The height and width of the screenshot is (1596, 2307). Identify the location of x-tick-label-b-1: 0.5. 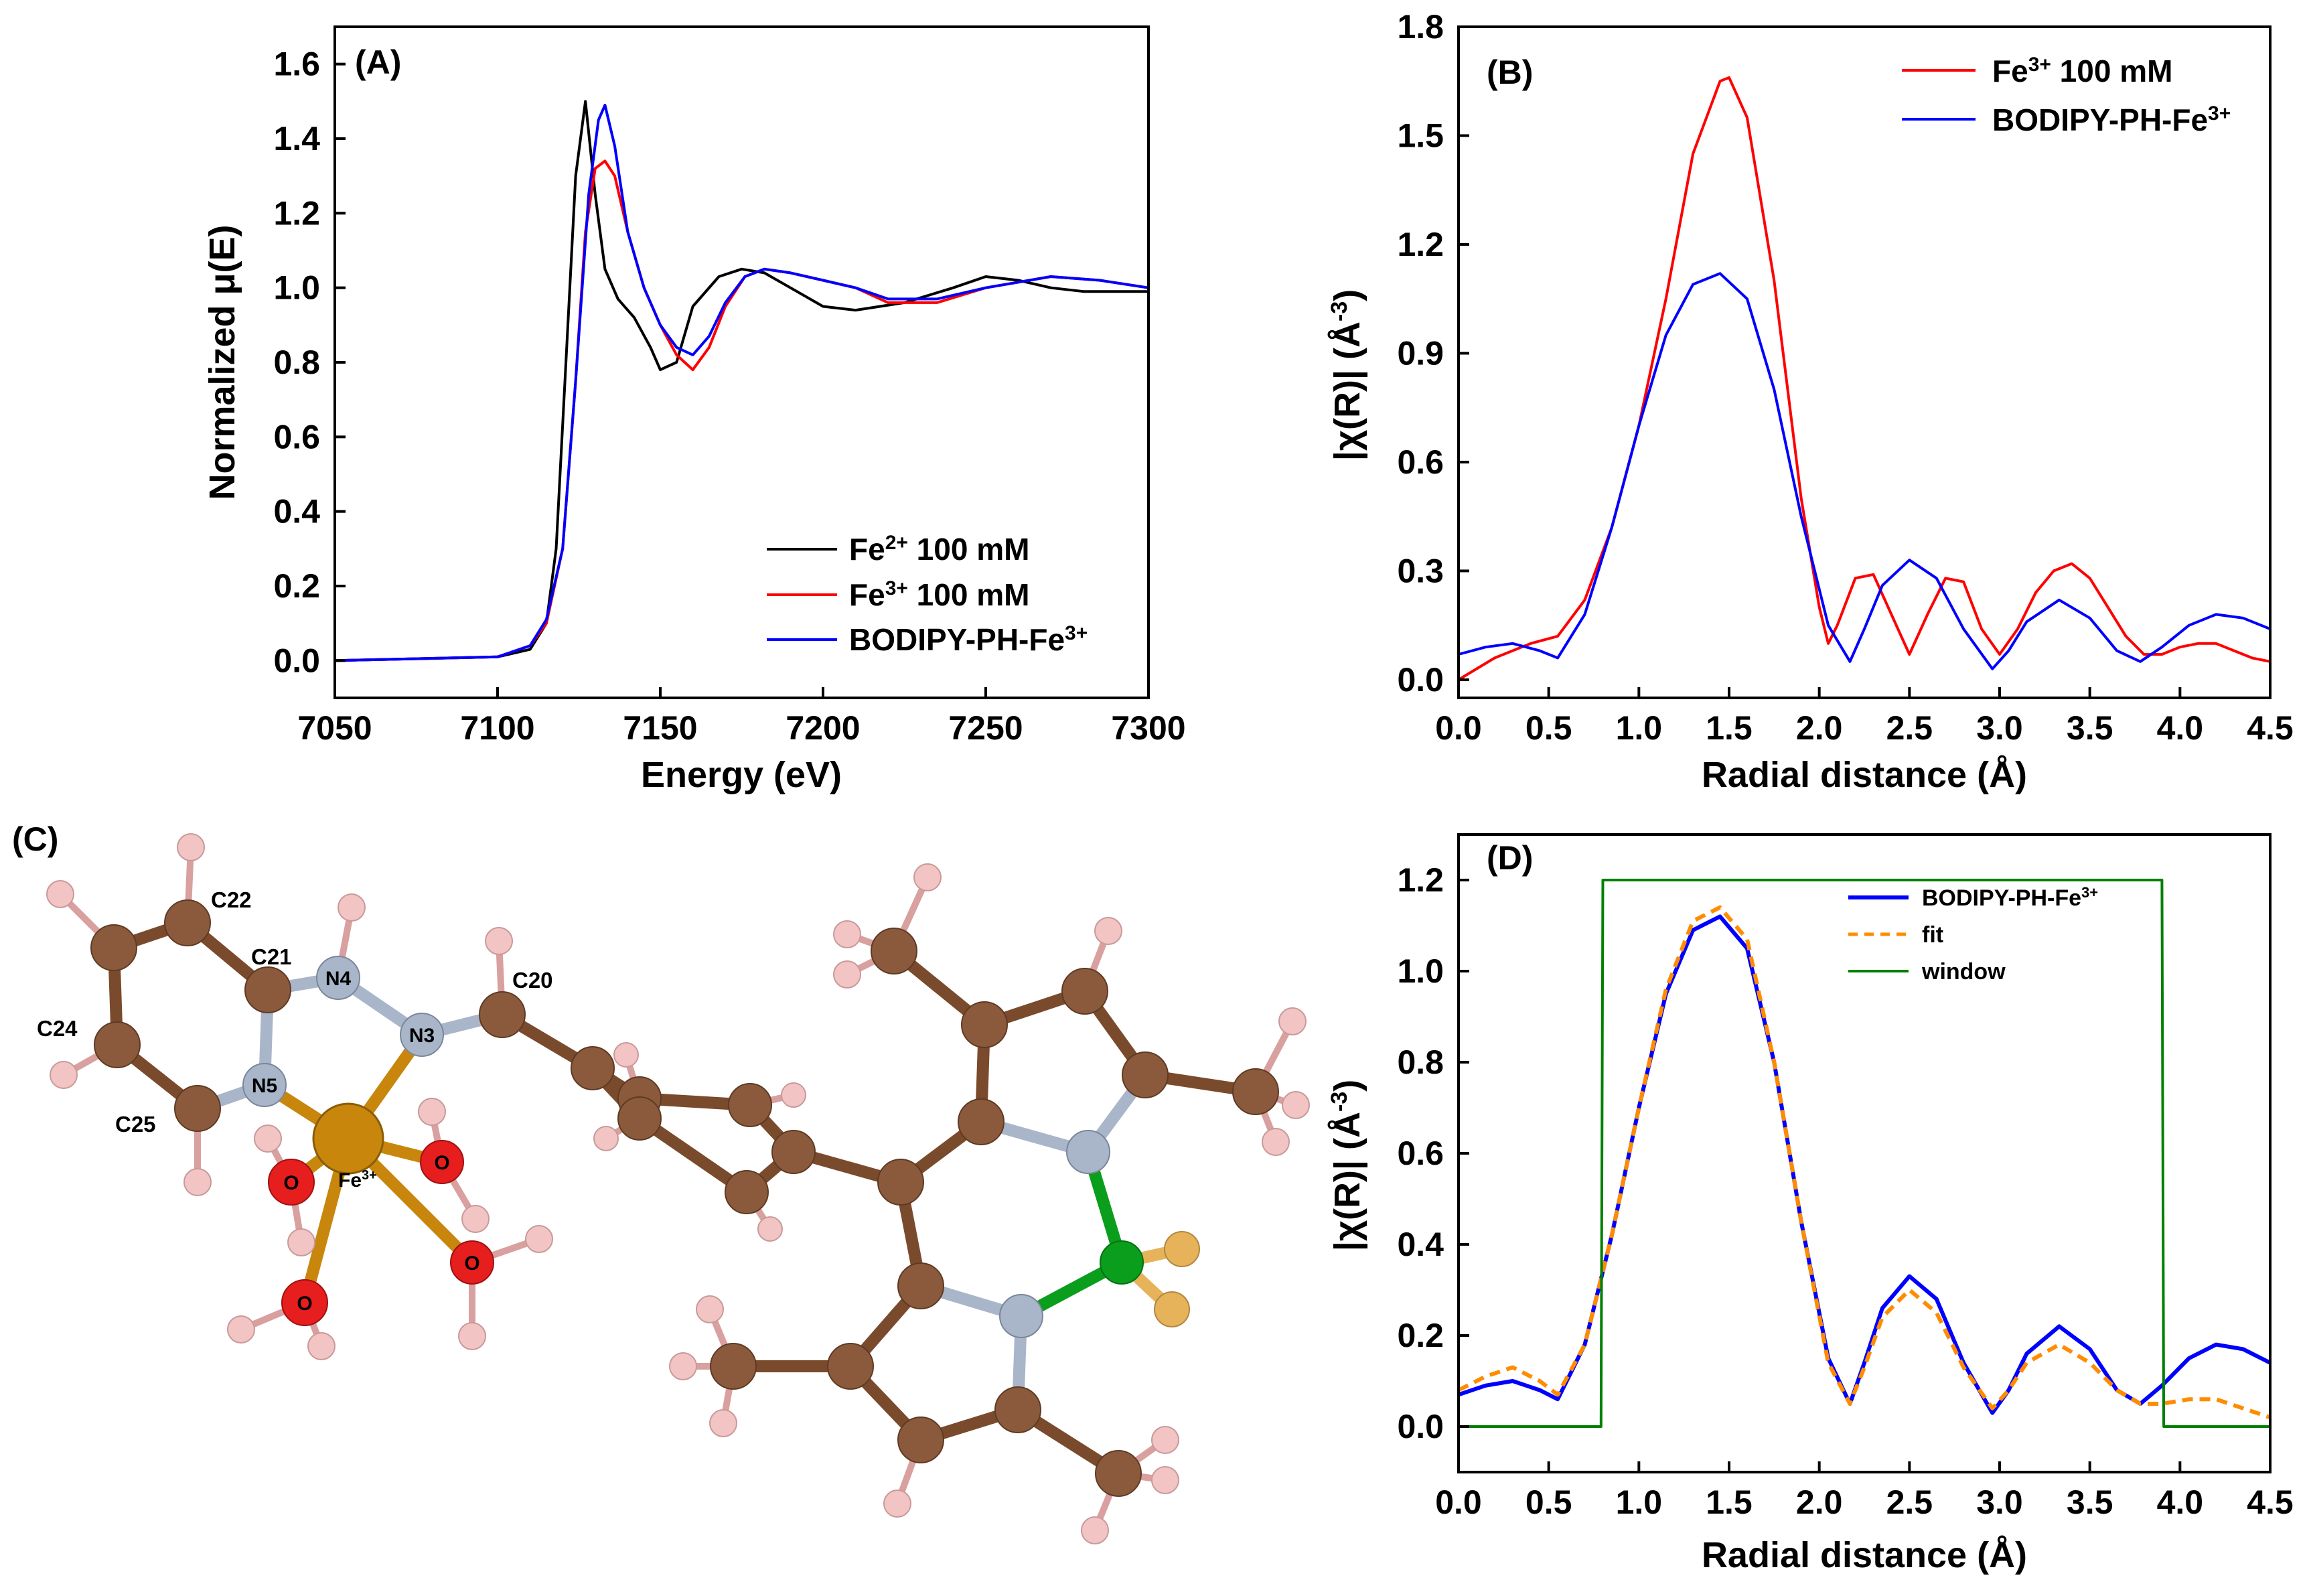
(1548, 728).